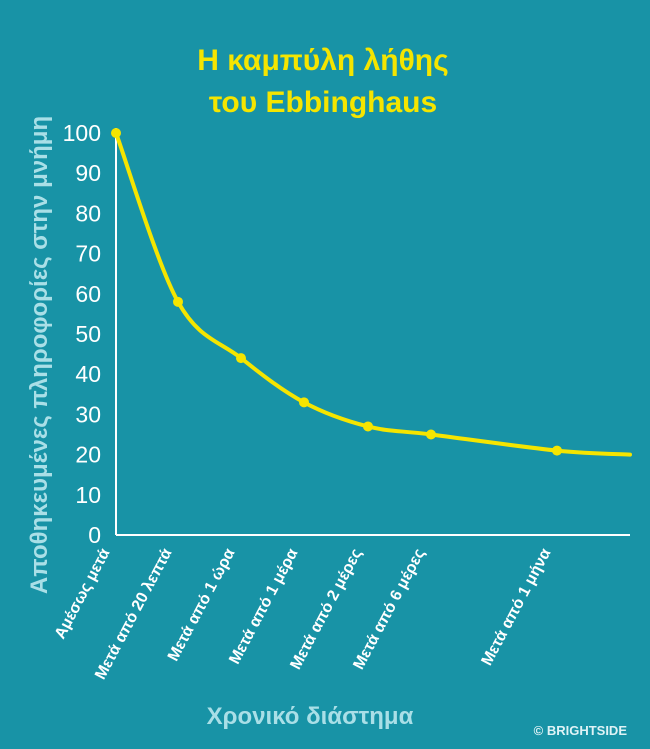  I want to click on x-tick-label: Μετά από 1 μέρα, so click(263, 606).